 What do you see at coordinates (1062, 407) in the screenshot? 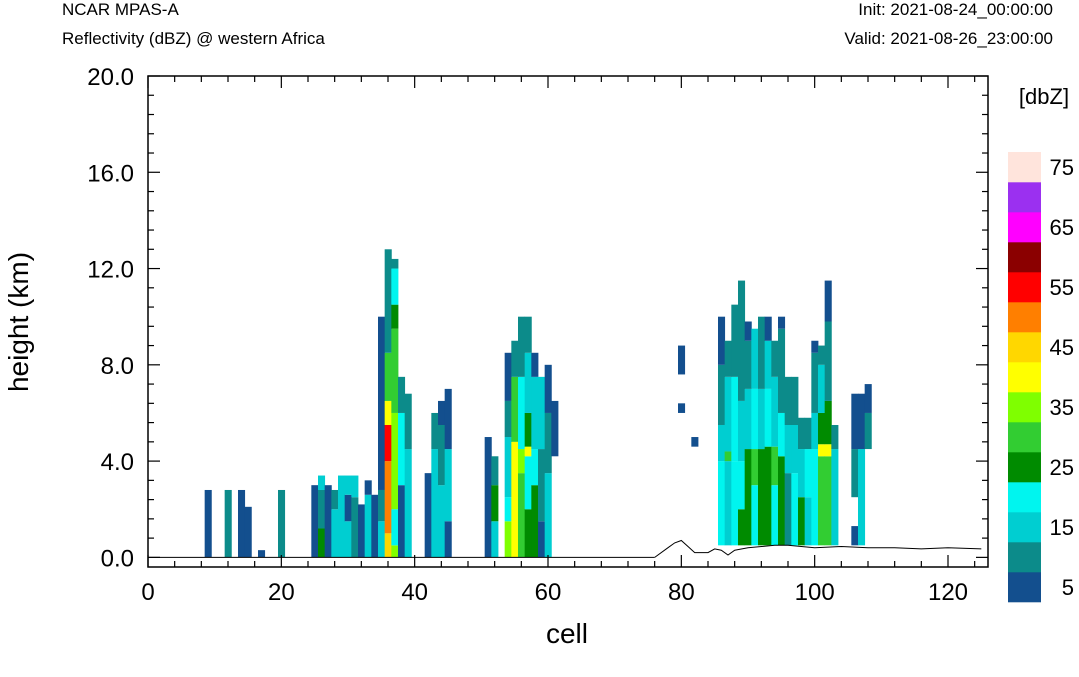
I see `colorbar-label: 35` at bounding box center [1062, 407].